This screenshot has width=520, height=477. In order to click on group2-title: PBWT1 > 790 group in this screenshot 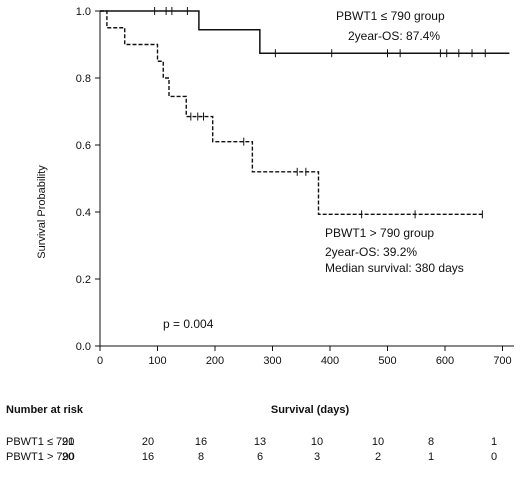, I will do `click(379, 233)`.